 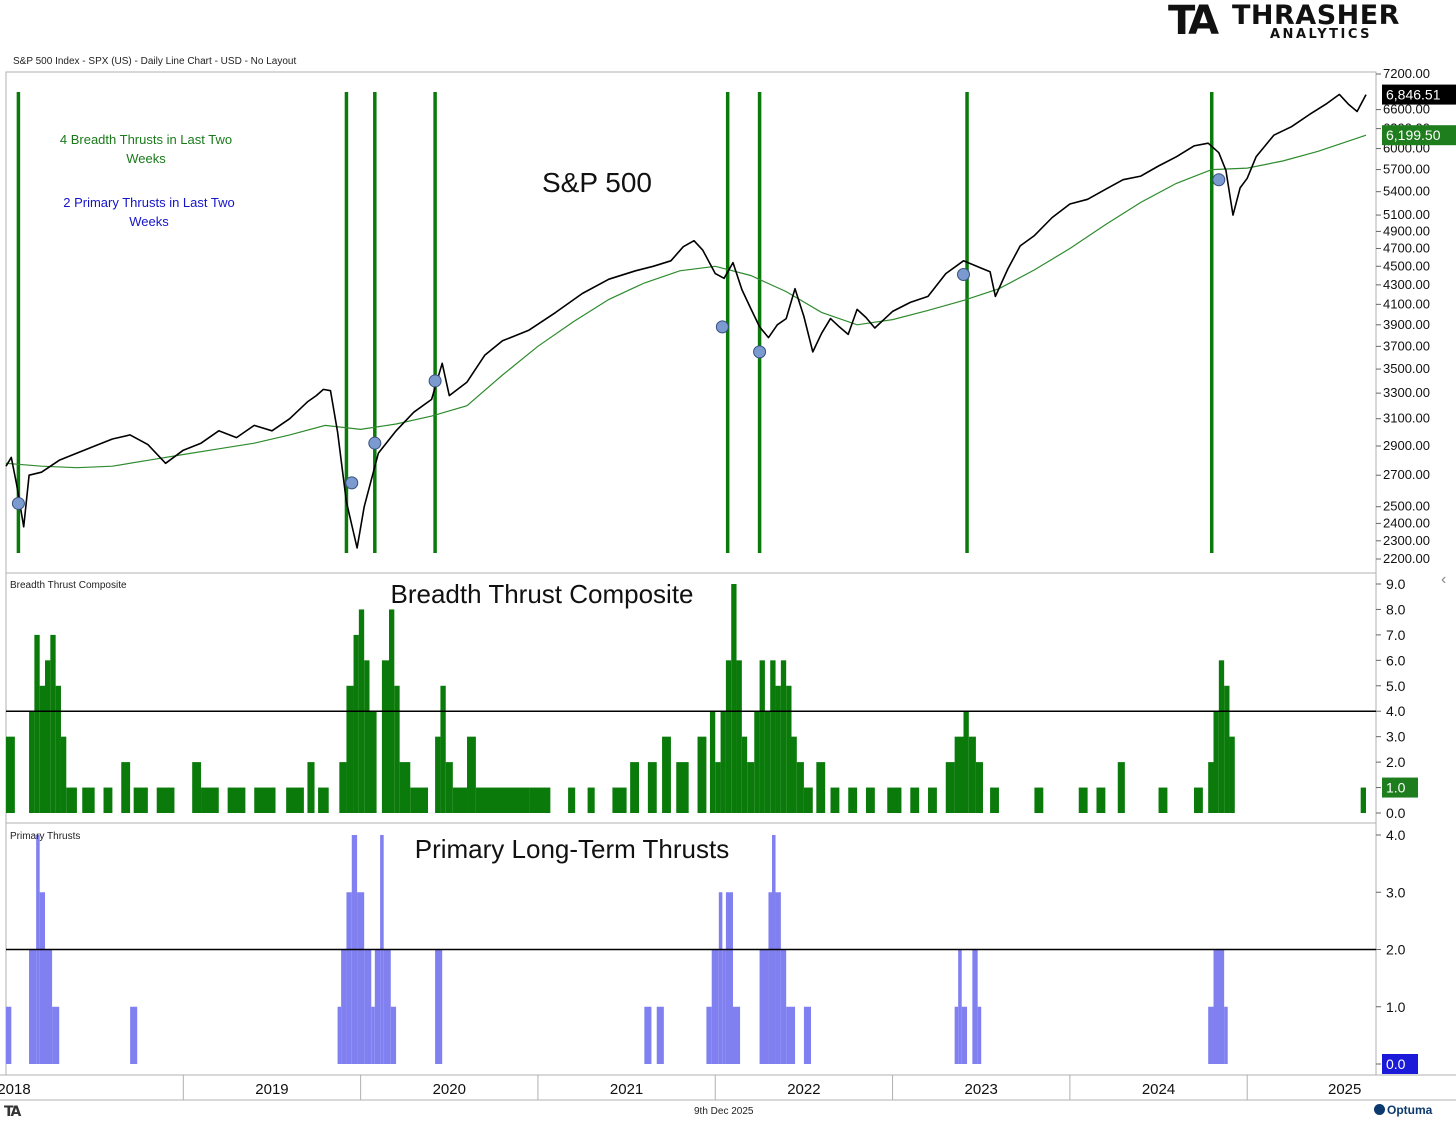 I want to click on y-tick-label: 5.0, so click(x=1396, y=686).